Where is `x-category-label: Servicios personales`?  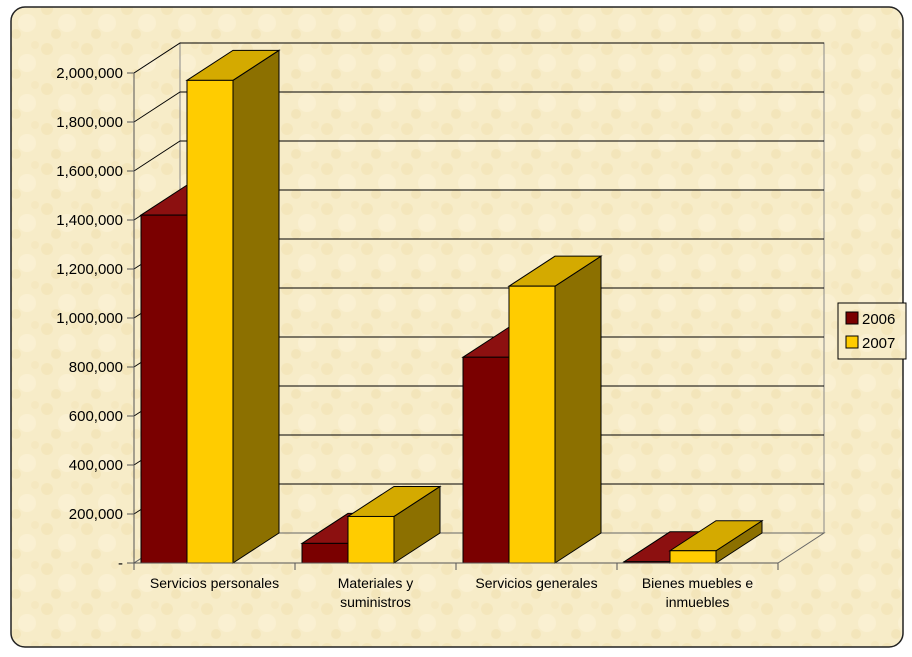
x-category-label: Servicios personales is located at coordinates (214, 583).